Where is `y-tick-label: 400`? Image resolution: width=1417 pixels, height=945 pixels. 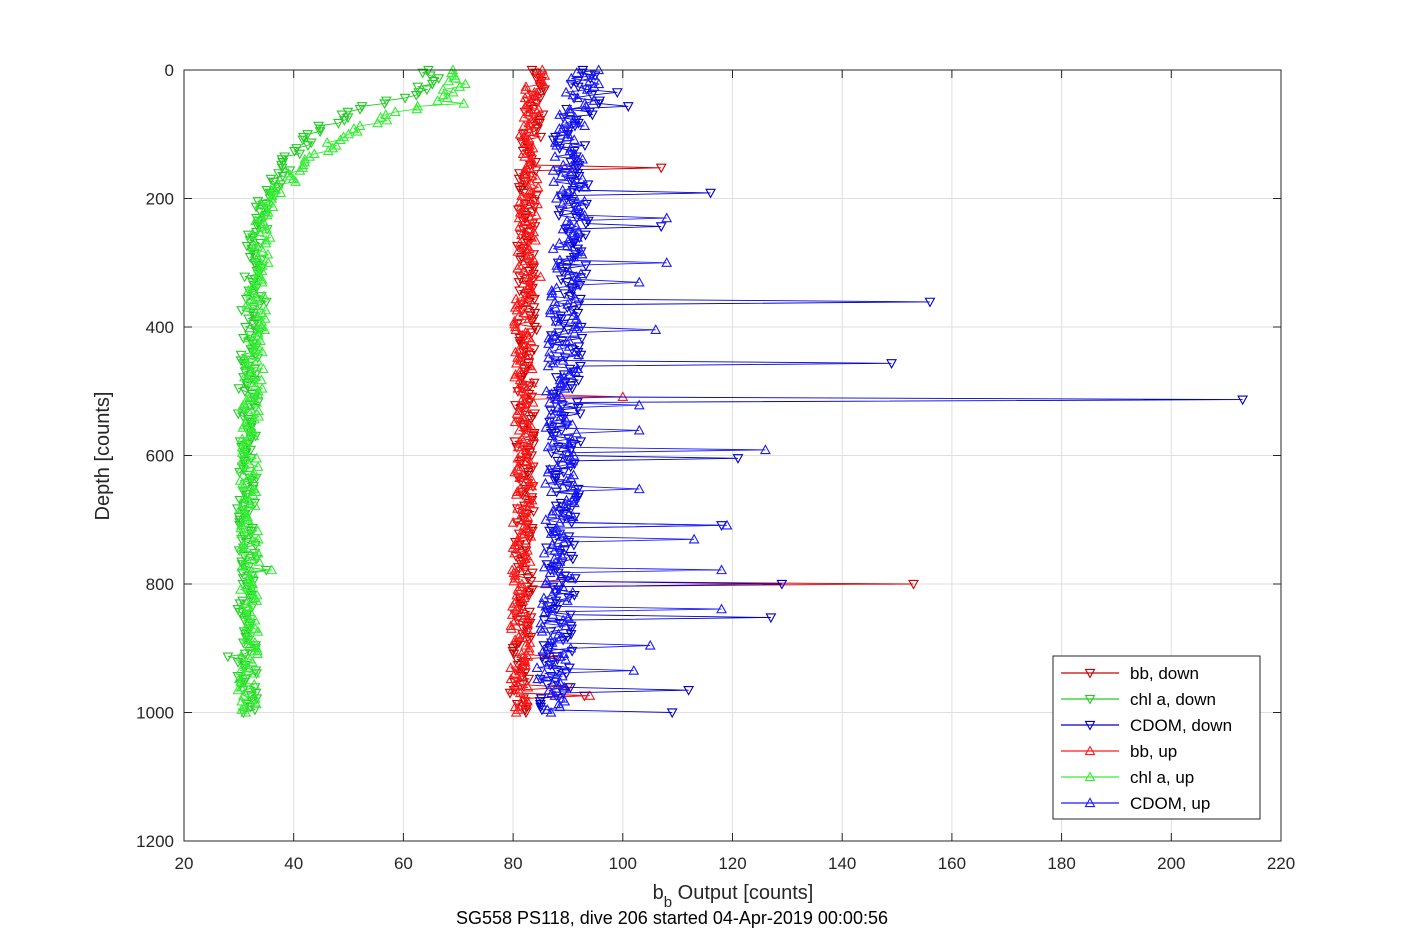 y-tick-label: 400 is located at coordinates (160, 327).